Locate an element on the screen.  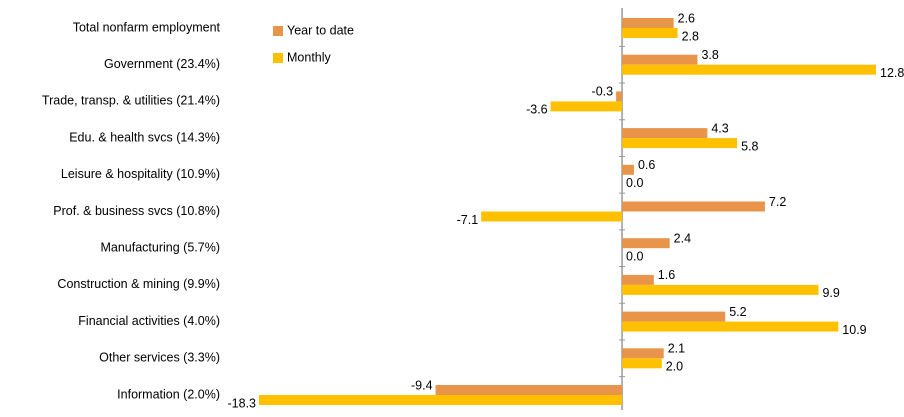
category-label: Total nonfarm employment is located at coordinates (147, 27).